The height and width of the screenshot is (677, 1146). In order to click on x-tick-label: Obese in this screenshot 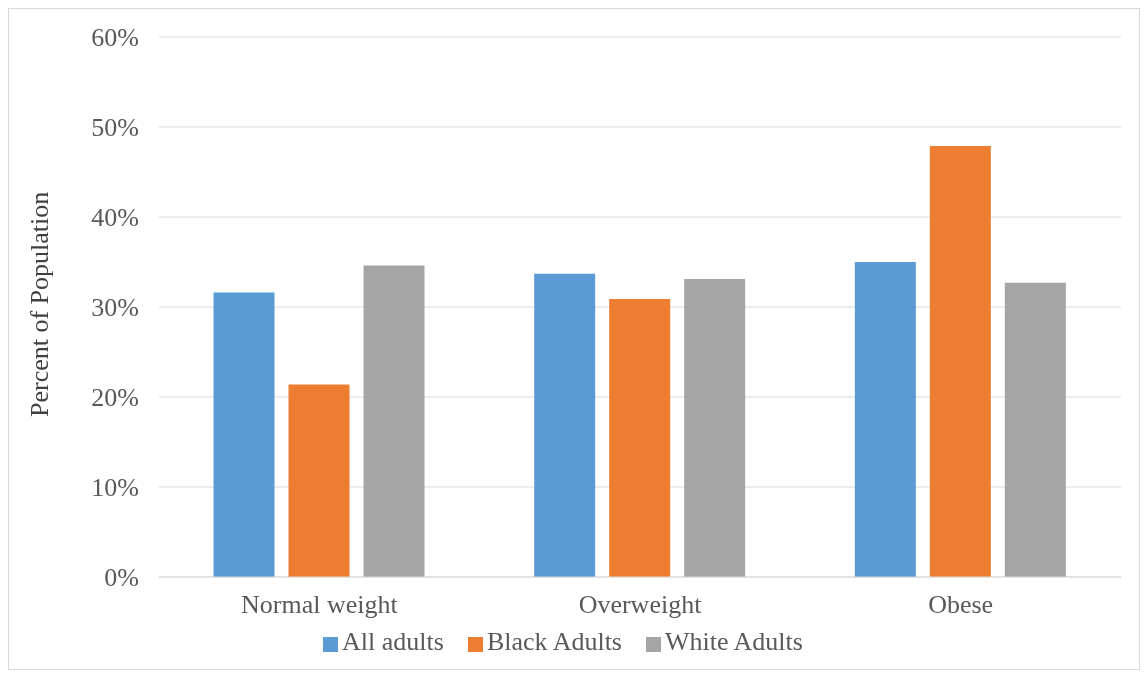, I will do `click(961, 605)`.